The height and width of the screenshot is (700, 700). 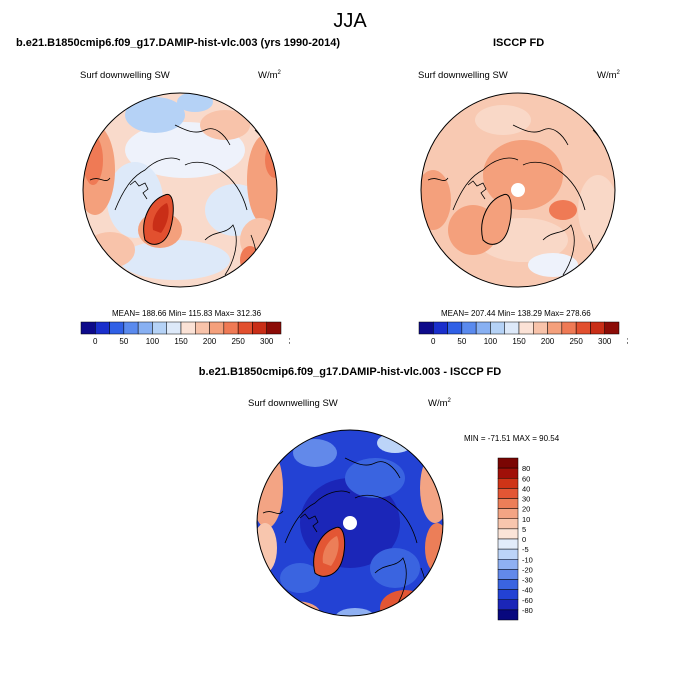 What do you see at coordinates (608, 76) in the screenshot?
I see `obs-units-label: W/m2` at bounding box center [608, 76].